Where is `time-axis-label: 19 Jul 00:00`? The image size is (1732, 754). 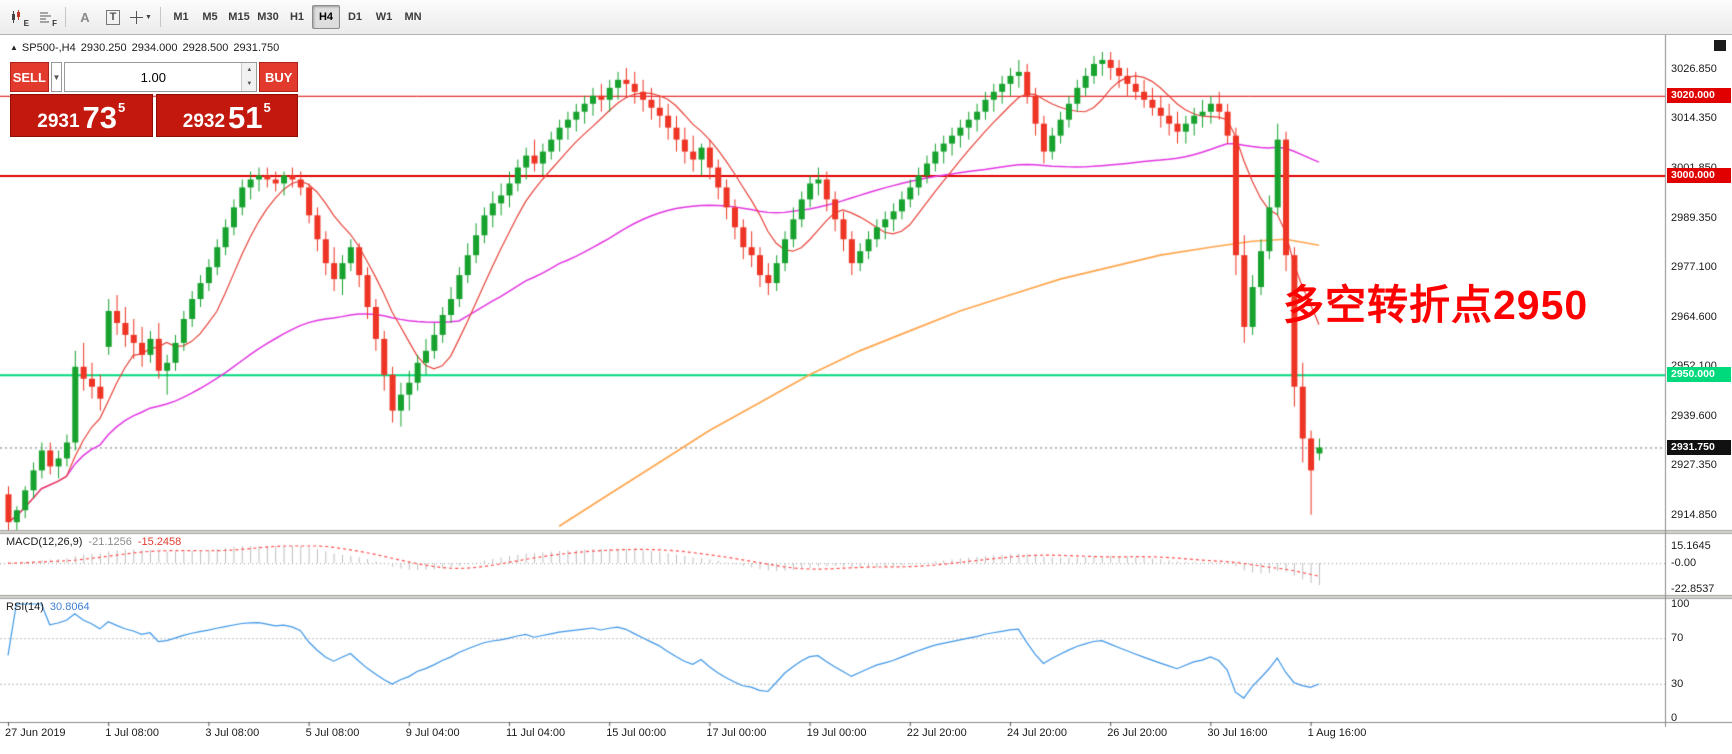
time-axis-label: 19 Jul 00:00 is located at coordinates (836, 733).